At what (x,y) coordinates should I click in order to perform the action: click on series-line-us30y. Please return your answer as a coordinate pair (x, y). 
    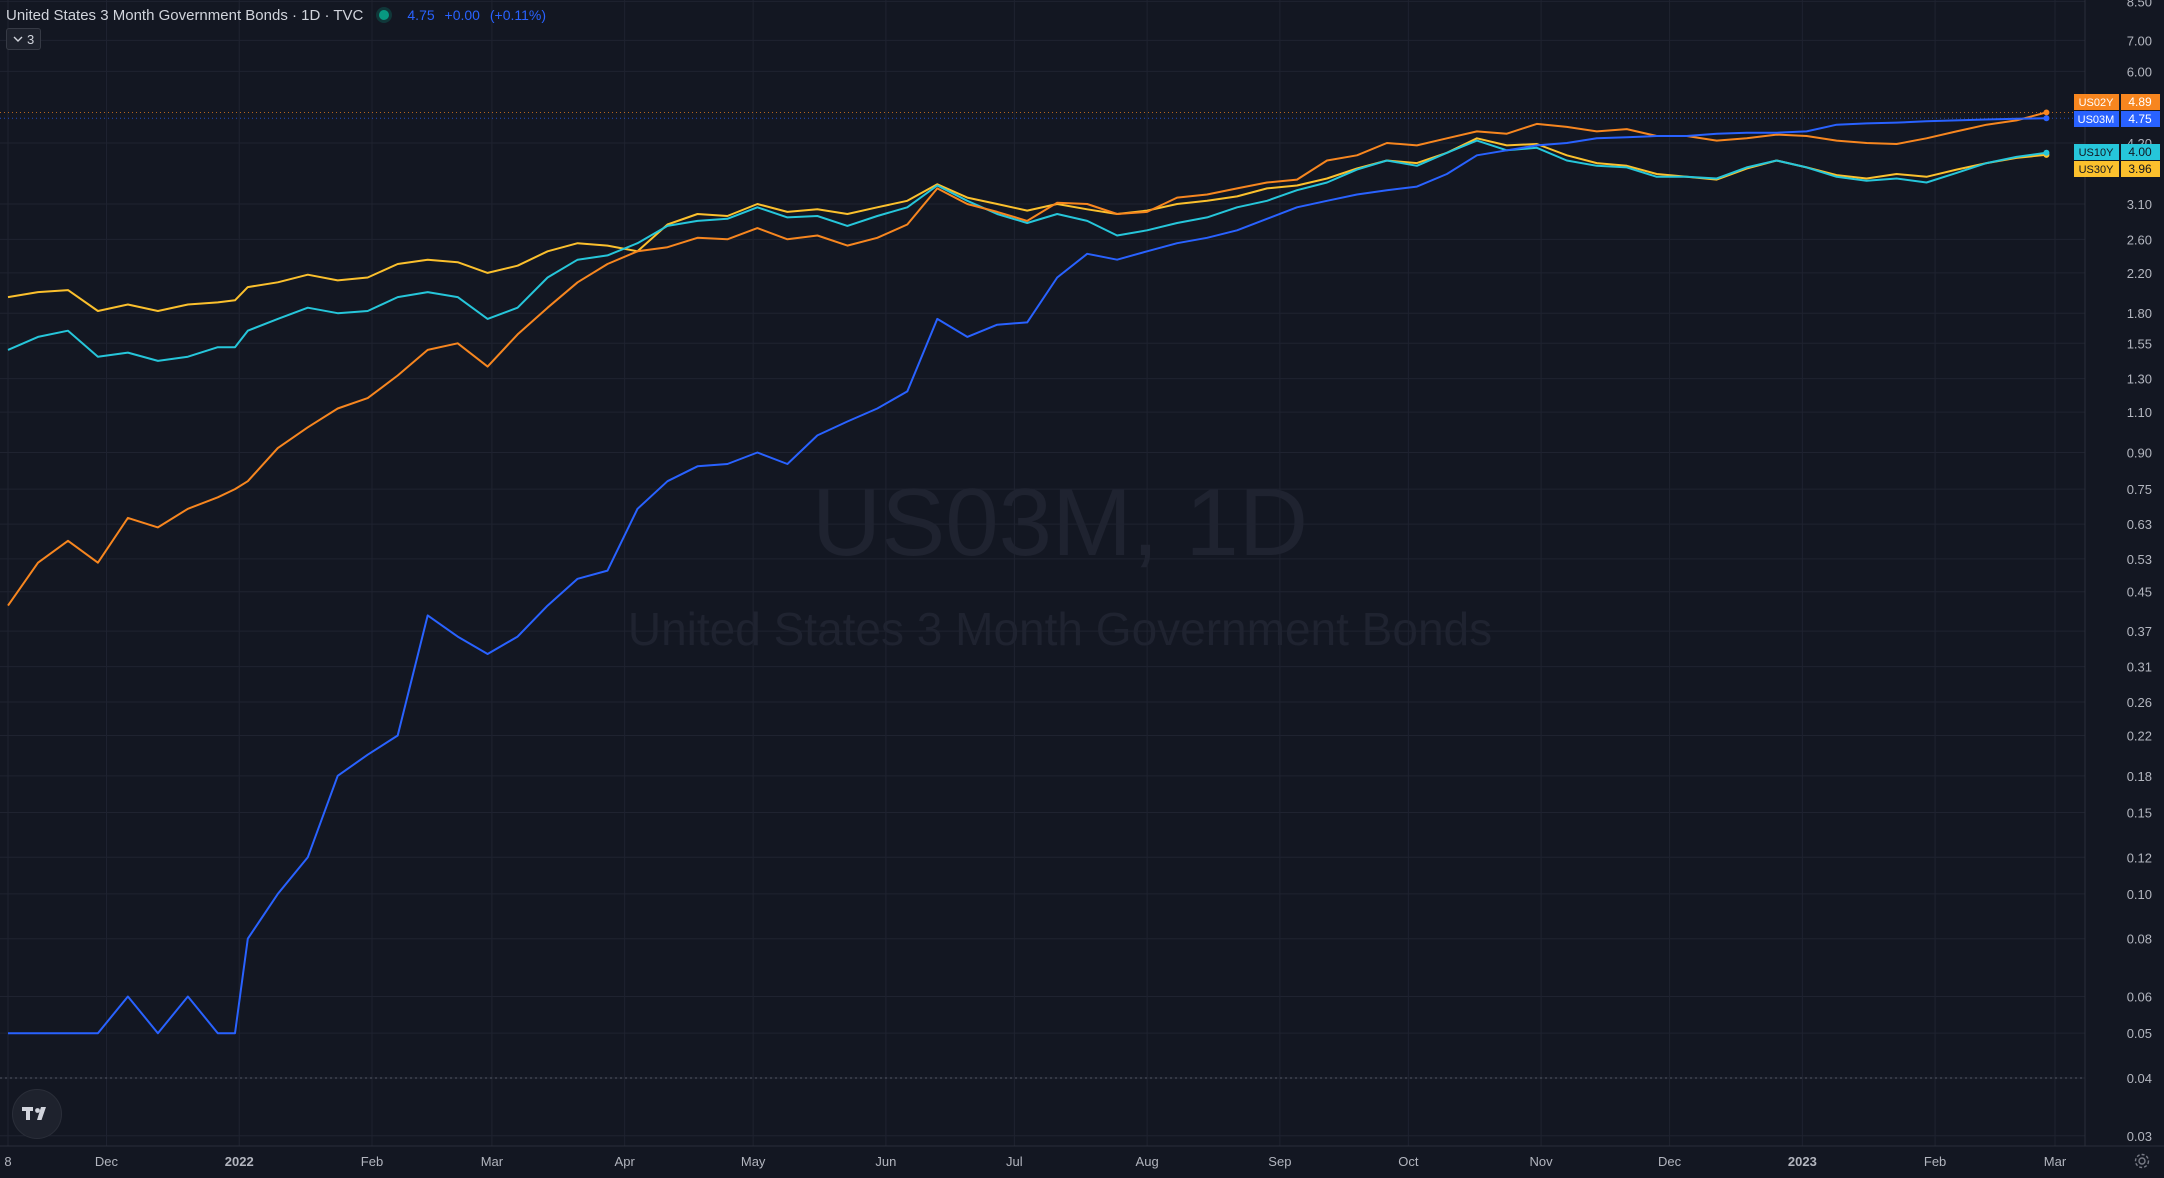
    Looking at the image, I should click on (1027, 224).